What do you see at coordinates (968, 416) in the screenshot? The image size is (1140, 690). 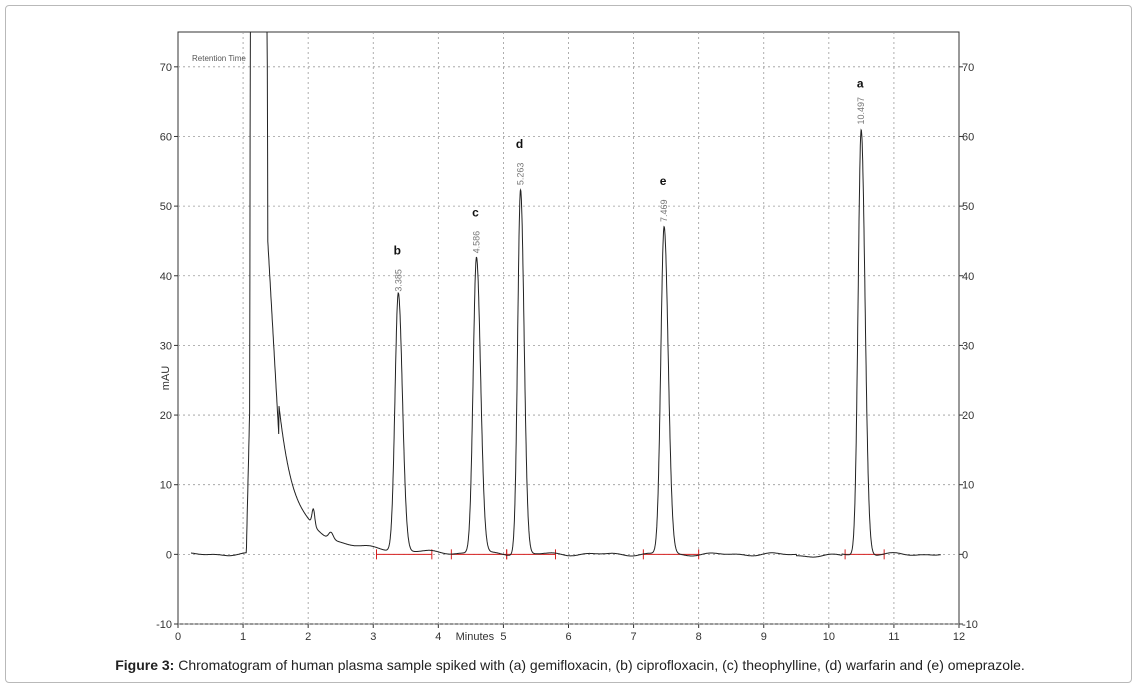 I see `y-tick-label-right: 20` at bounding box center [968, 416].